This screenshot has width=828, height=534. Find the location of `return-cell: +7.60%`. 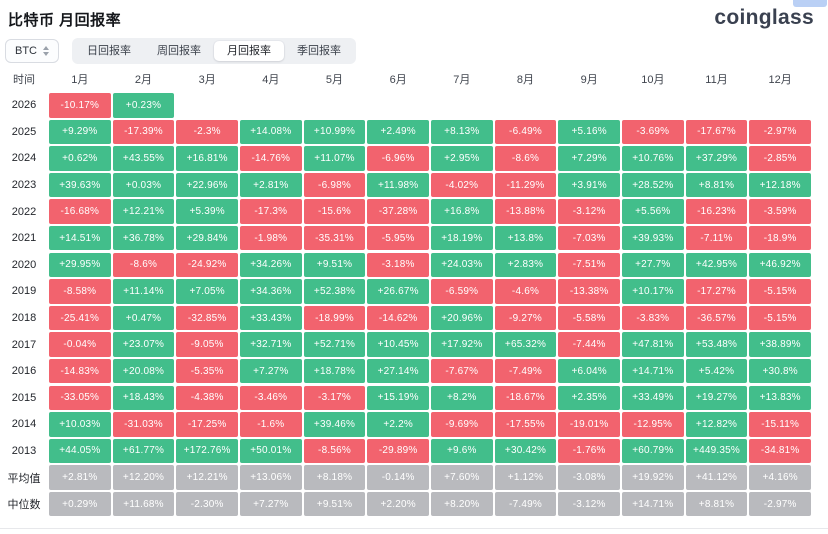

return-cell: +7.60% is located at coordinates (462, 477).